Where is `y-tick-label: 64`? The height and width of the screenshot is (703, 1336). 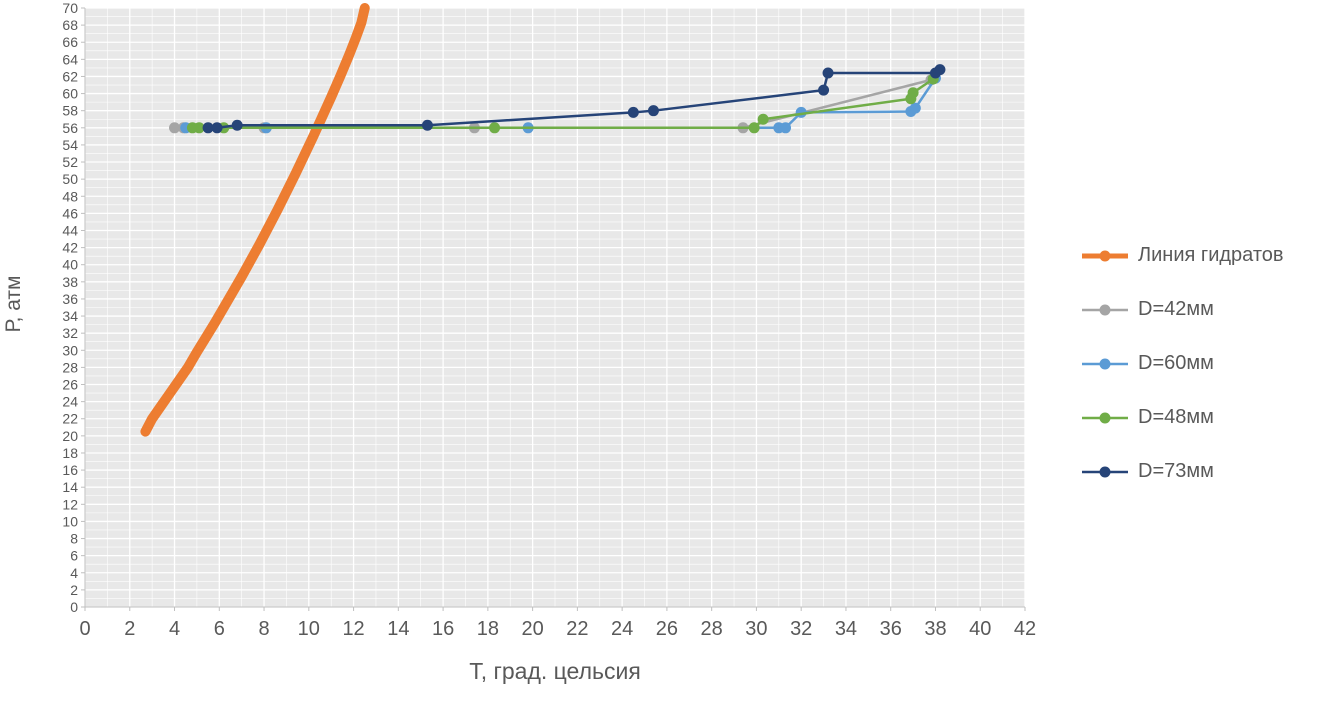
y-tick-label: 64 is located at coordinates (70, 59).